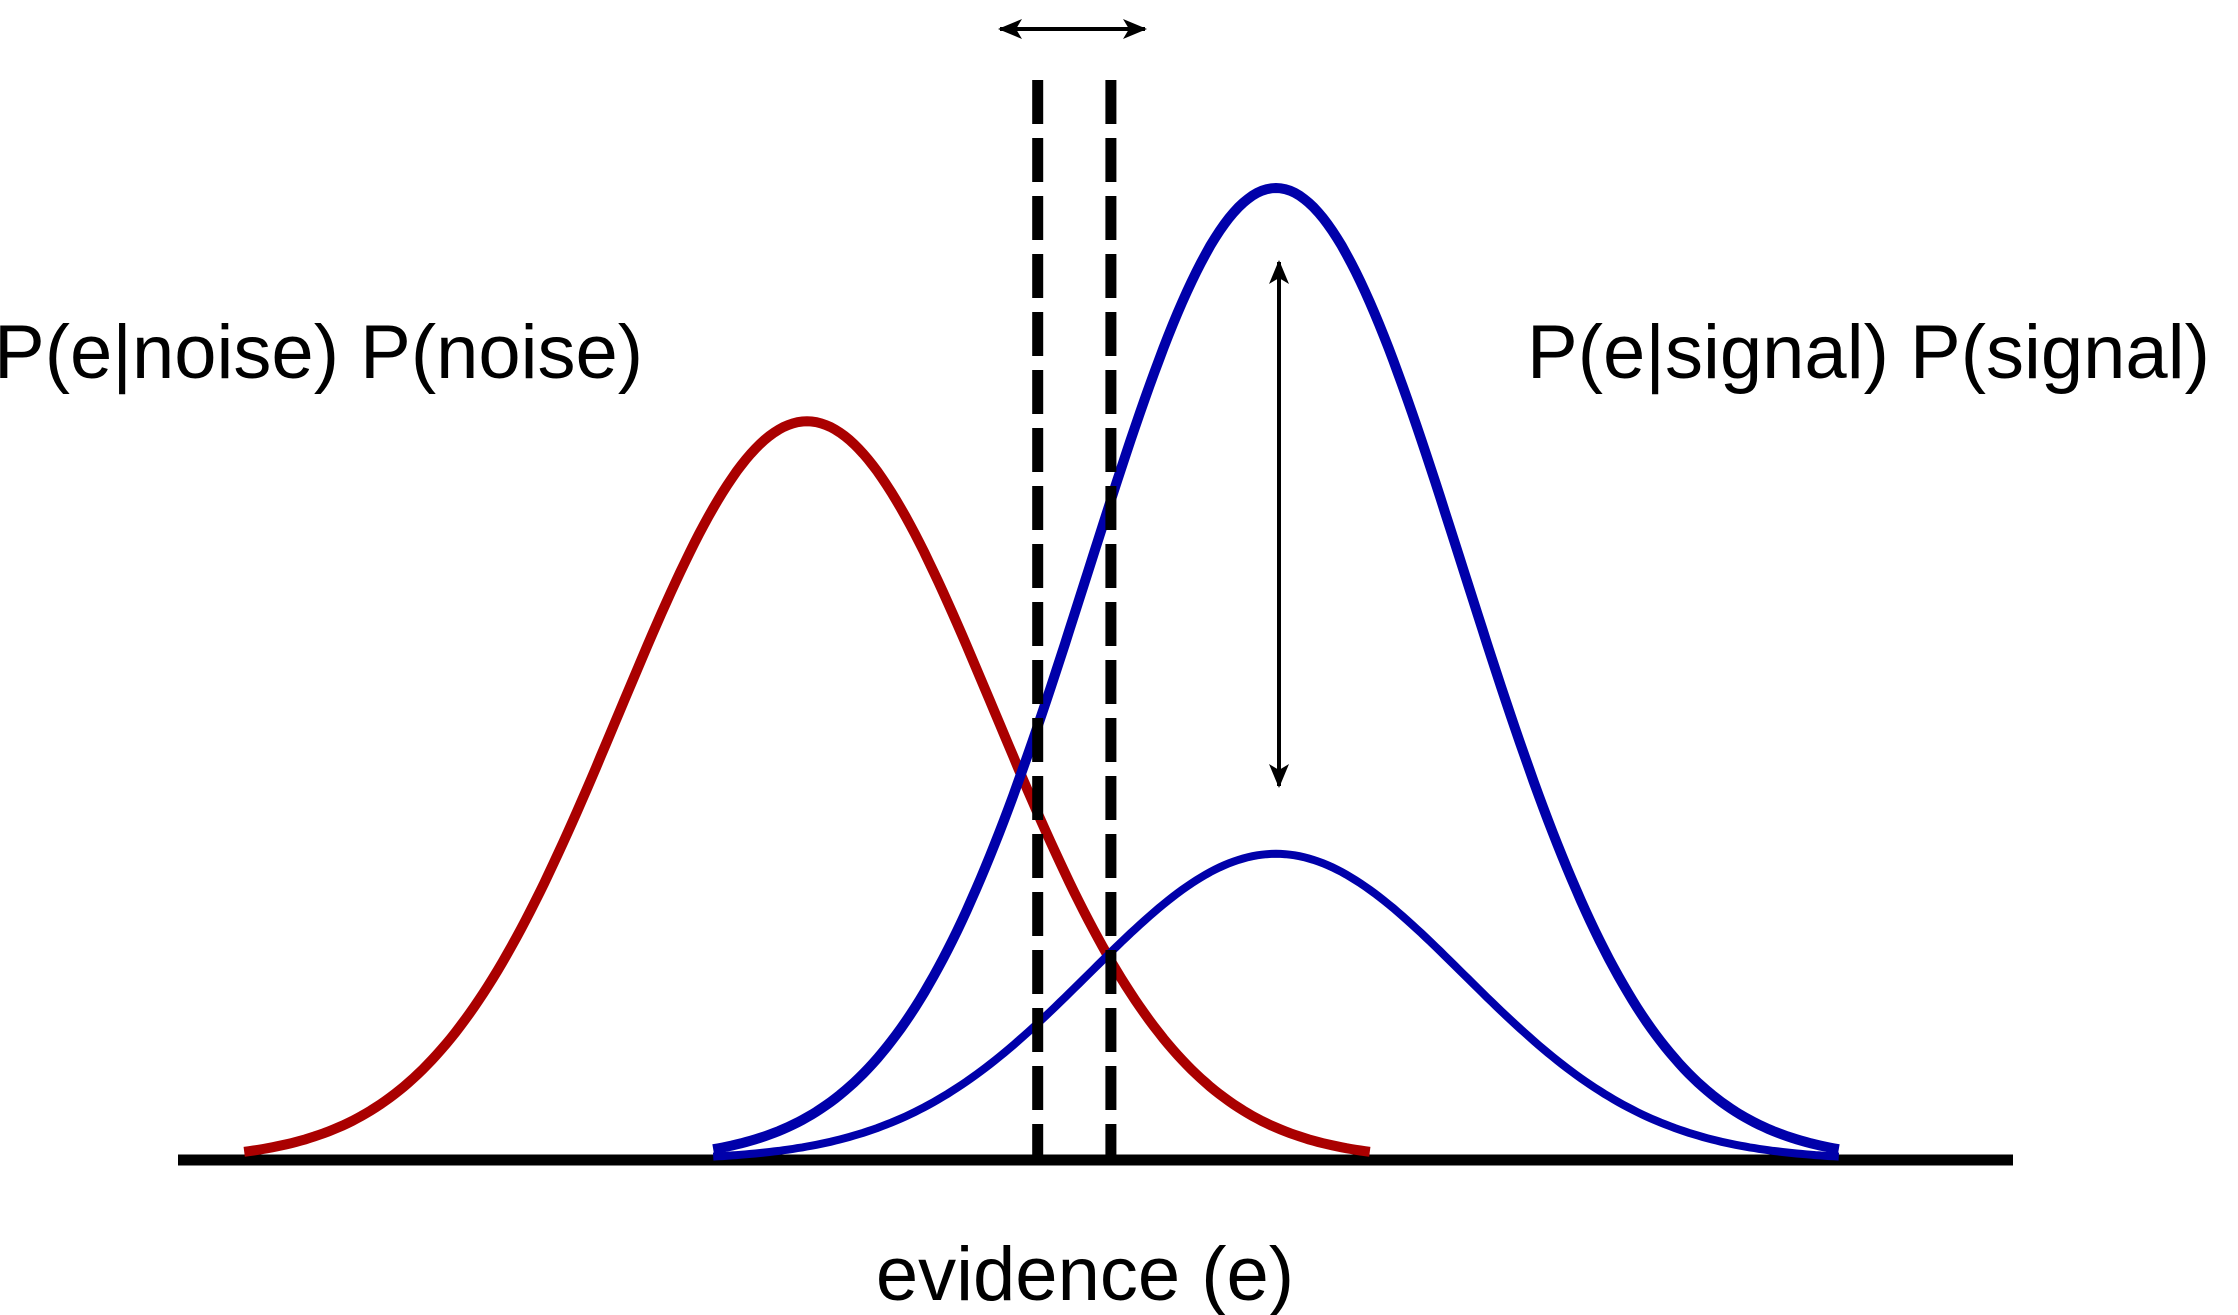 Image resolution: width=2238 pixels, height=1315 pixels. Describe the element at coordinates (321, 352) in the screenshot. I see `noise-curve-label: P(e|noise) P(noise)` at that location.